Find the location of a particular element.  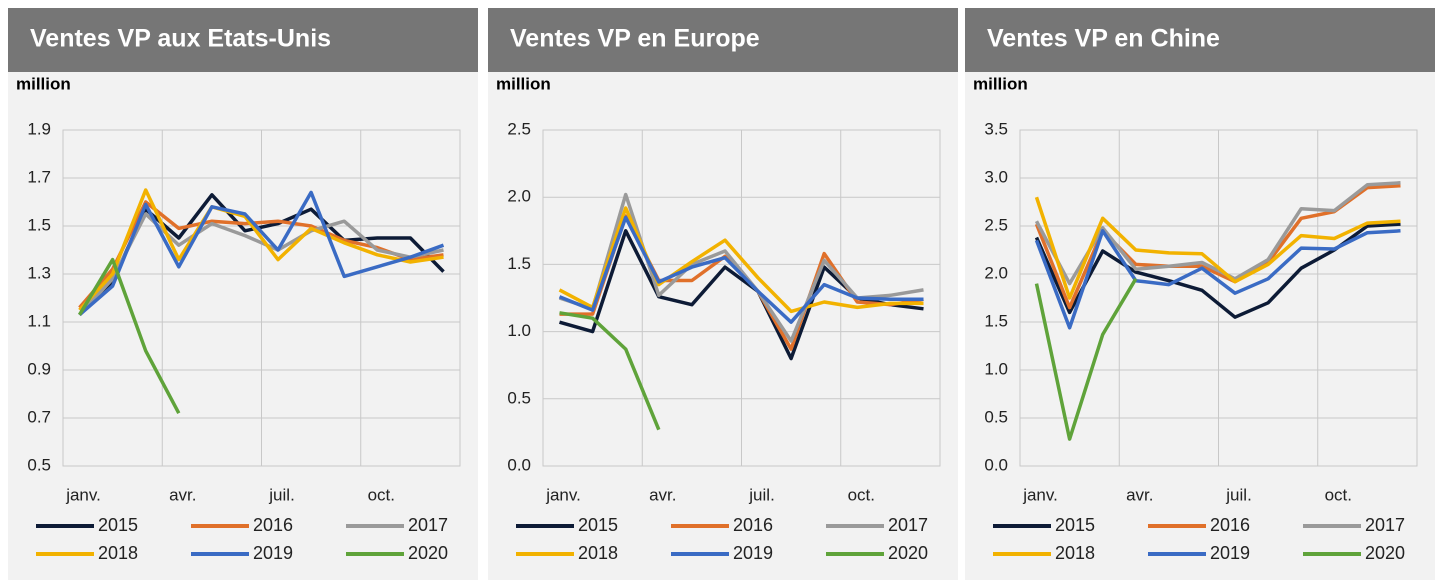

y-tick-label: 3.0 is located at coordinates (996, 176).